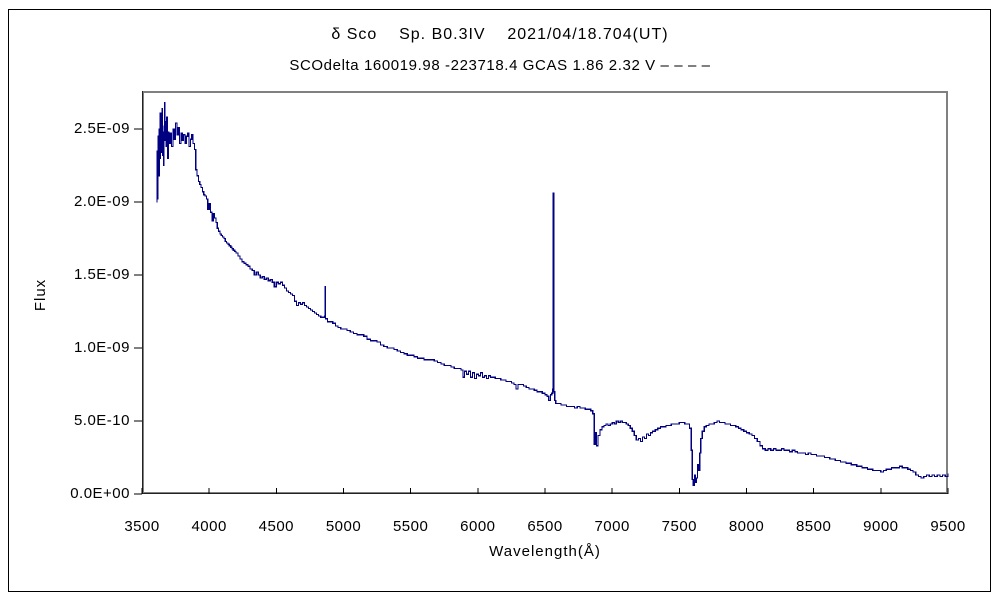  Describe the element at coordinates (142, 526) in the screenshot. I see `x-tick-label: 3500` at that location.